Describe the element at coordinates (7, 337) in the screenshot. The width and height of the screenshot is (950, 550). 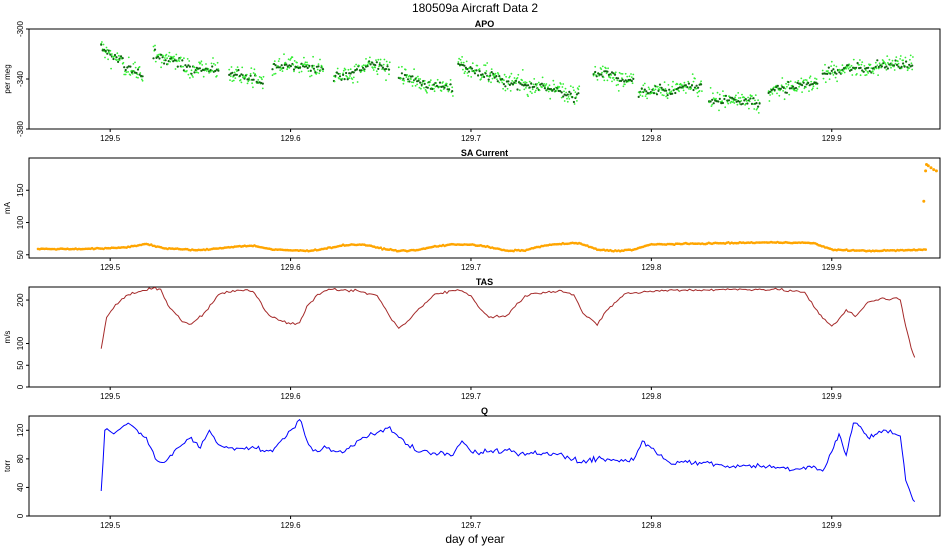
I see `y-axis-label: m/s` at that location.